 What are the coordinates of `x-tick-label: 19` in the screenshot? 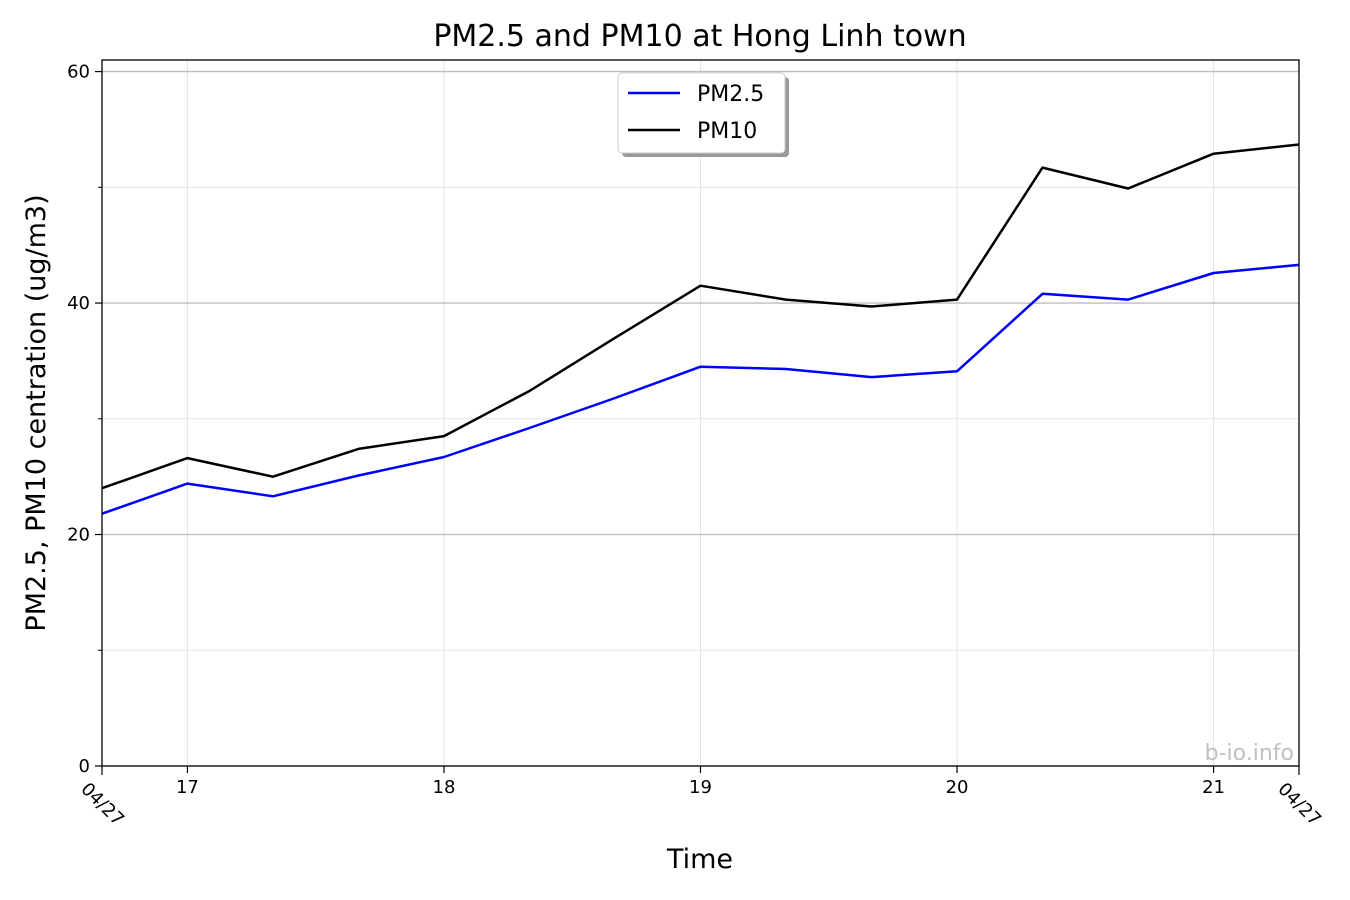 It's located at (700, 787).